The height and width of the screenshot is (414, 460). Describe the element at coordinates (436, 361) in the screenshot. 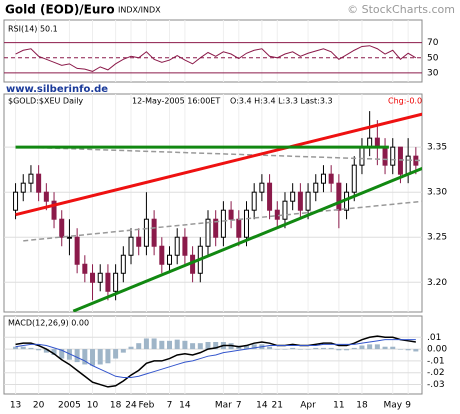

I see `y-tick-label: -.01` at that location.